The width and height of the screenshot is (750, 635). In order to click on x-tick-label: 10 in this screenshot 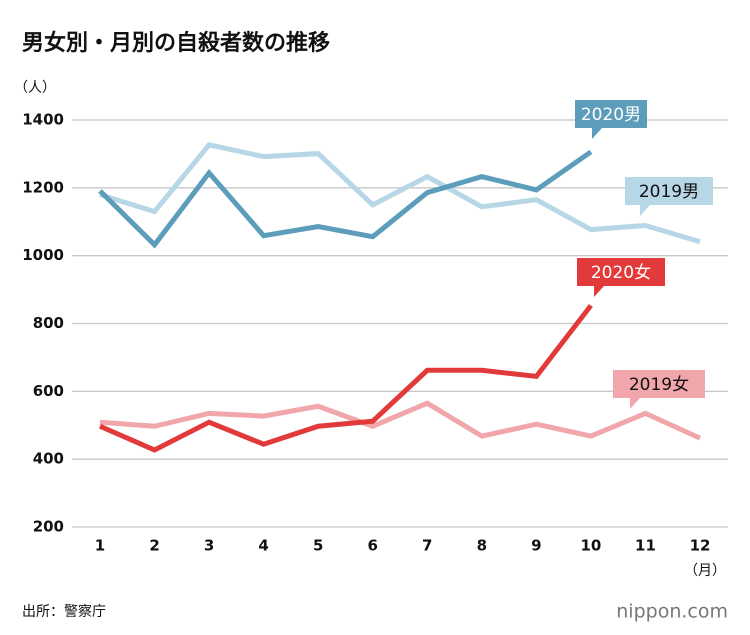, I will do `click(590, 546)`.